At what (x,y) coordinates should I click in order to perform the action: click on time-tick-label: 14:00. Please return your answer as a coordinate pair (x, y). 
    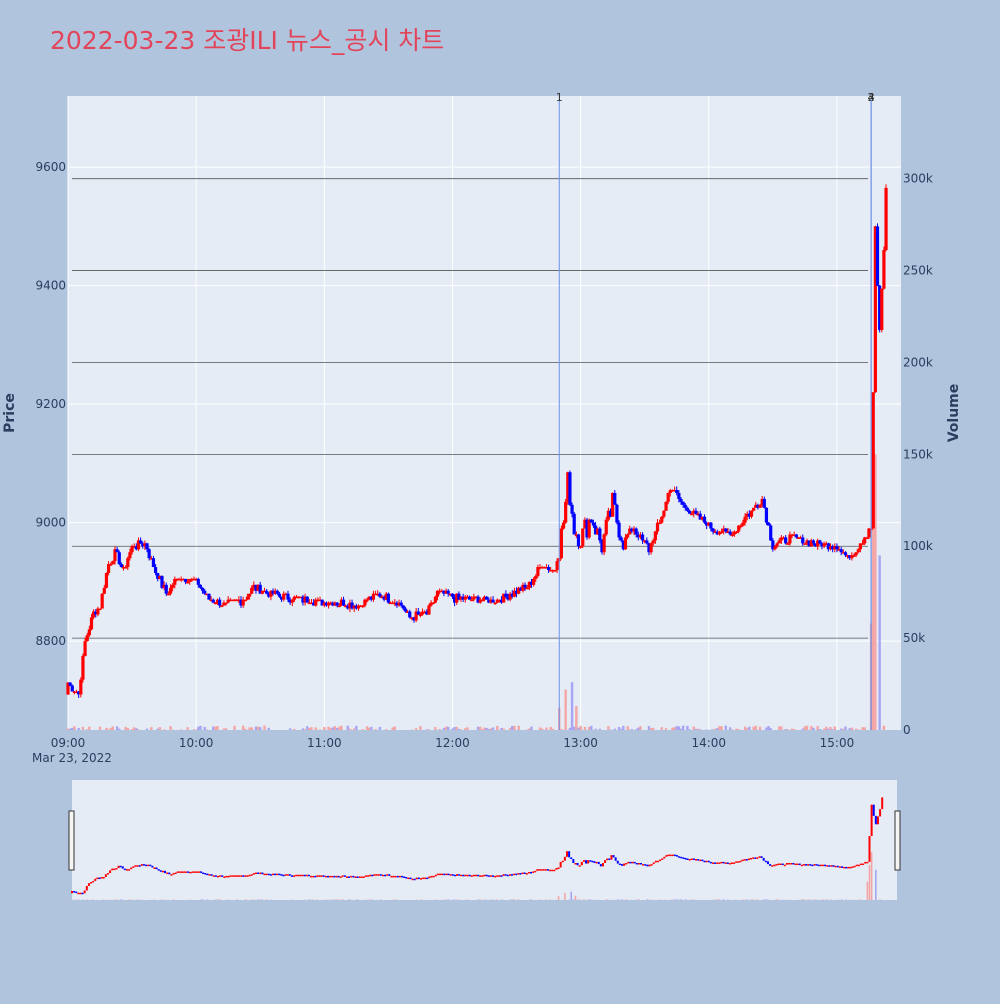
    Looking at the image, I should click on (708, 743).